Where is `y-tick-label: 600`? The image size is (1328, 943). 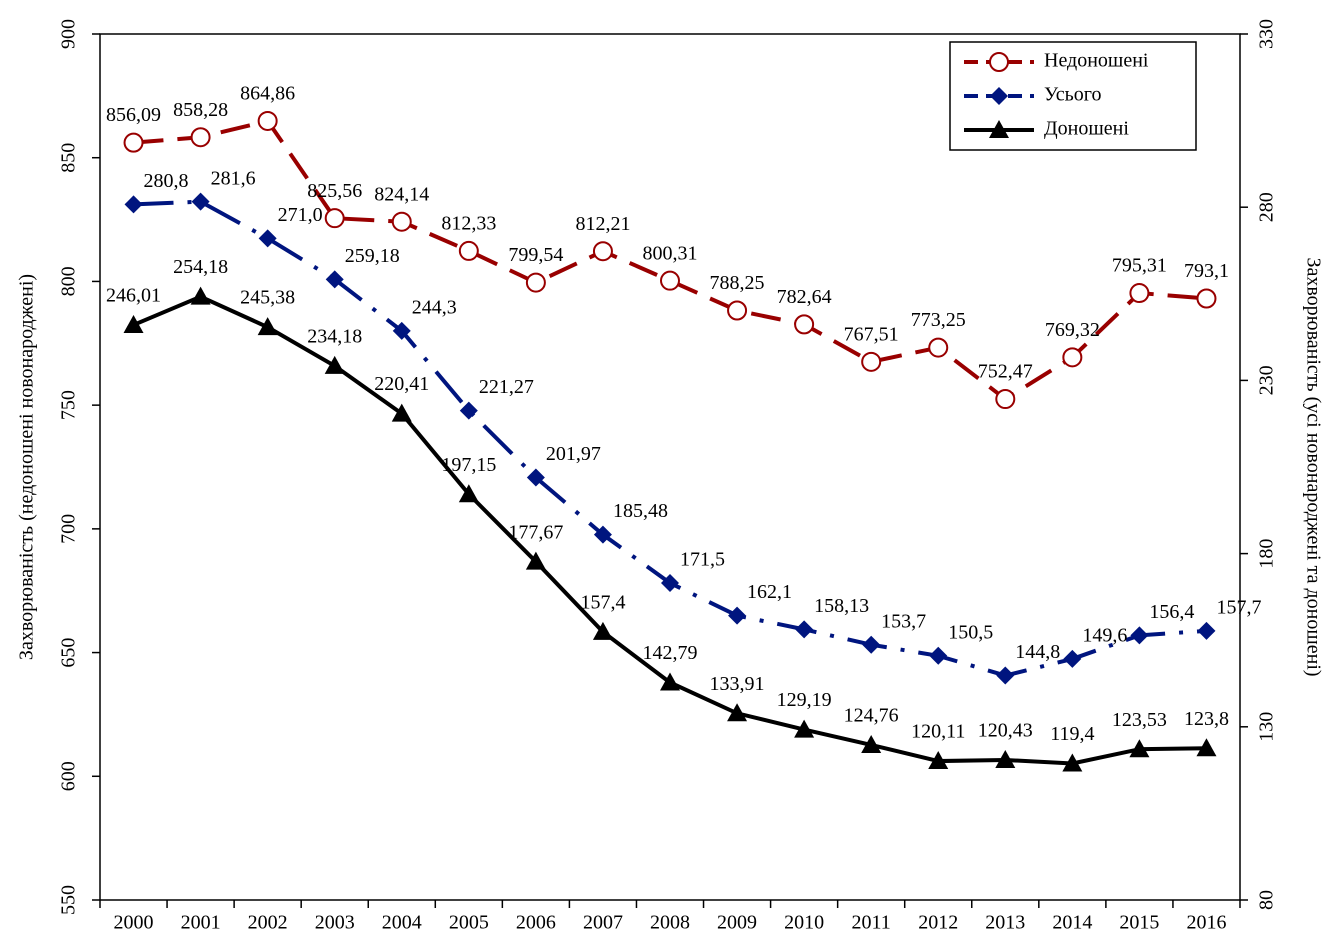 y-tick-label: 600 is located at coordinates (69, 776).